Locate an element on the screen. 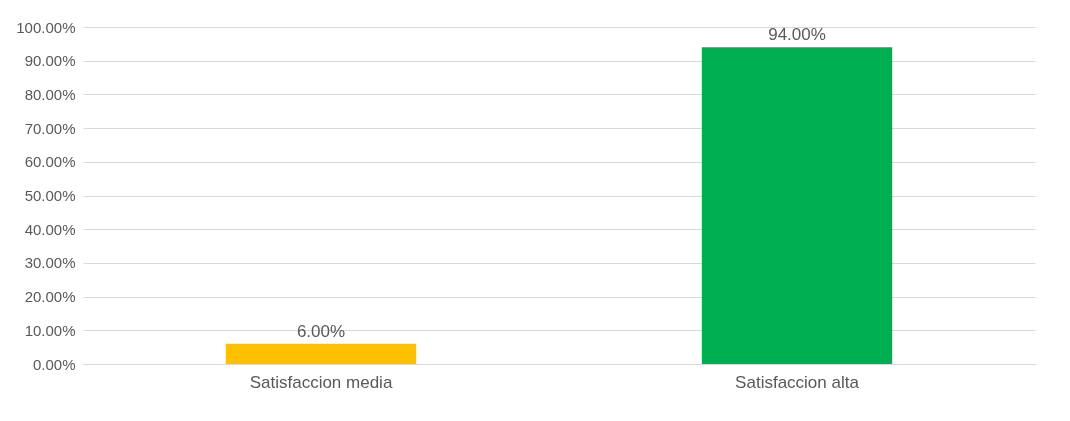  data-label: 6.00% is located at coordinates (321, 331).